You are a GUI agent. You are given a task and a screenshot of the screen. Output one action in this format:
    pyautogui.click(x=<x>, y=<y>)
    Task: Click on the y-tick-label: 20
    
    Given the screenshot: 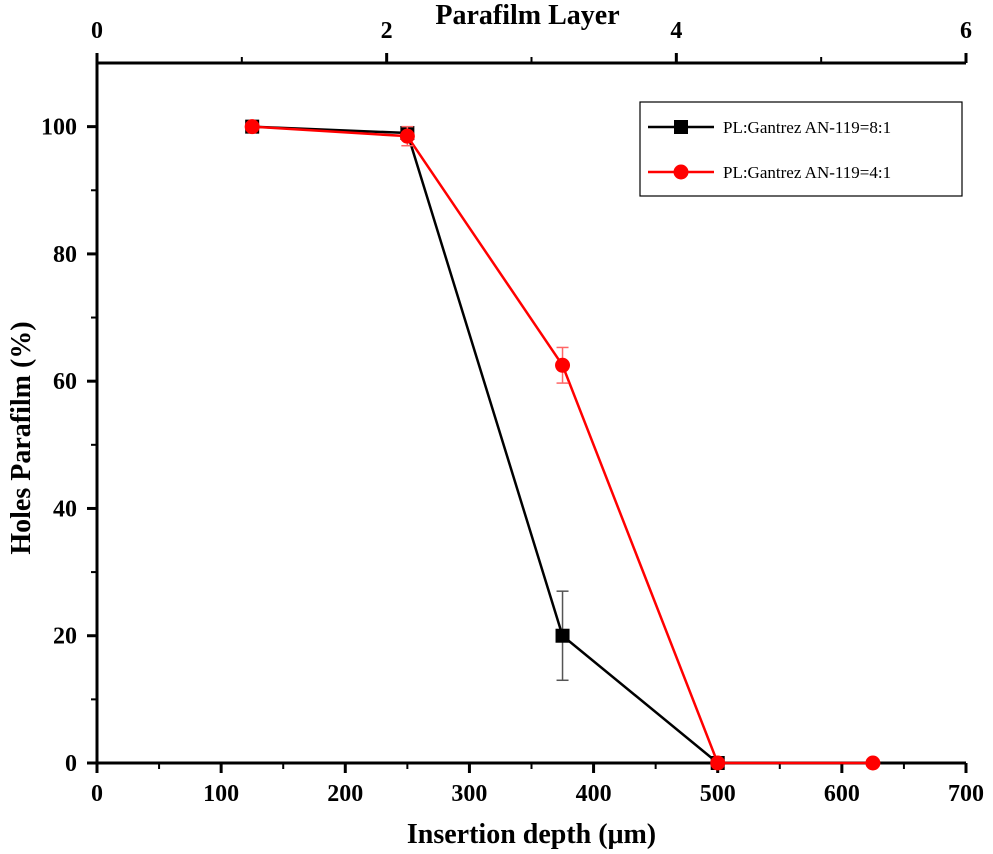 What is the action you would take?
    pyautogui.click(x=65, y=637)
    